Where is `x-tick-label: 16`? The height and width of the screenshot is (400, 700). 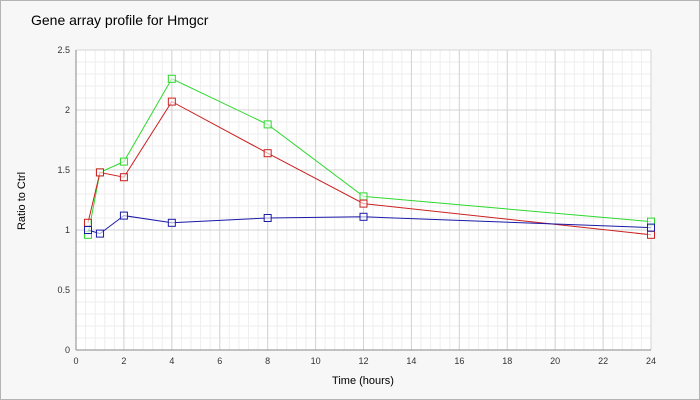 x-tick-label: 16 is located at coordinates (459, 361).